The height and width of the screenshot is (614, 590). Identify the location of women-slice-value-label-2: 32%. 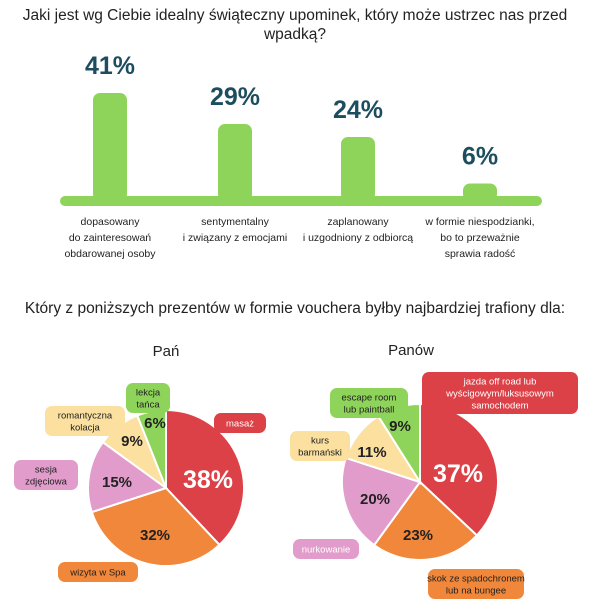
(155, 535).